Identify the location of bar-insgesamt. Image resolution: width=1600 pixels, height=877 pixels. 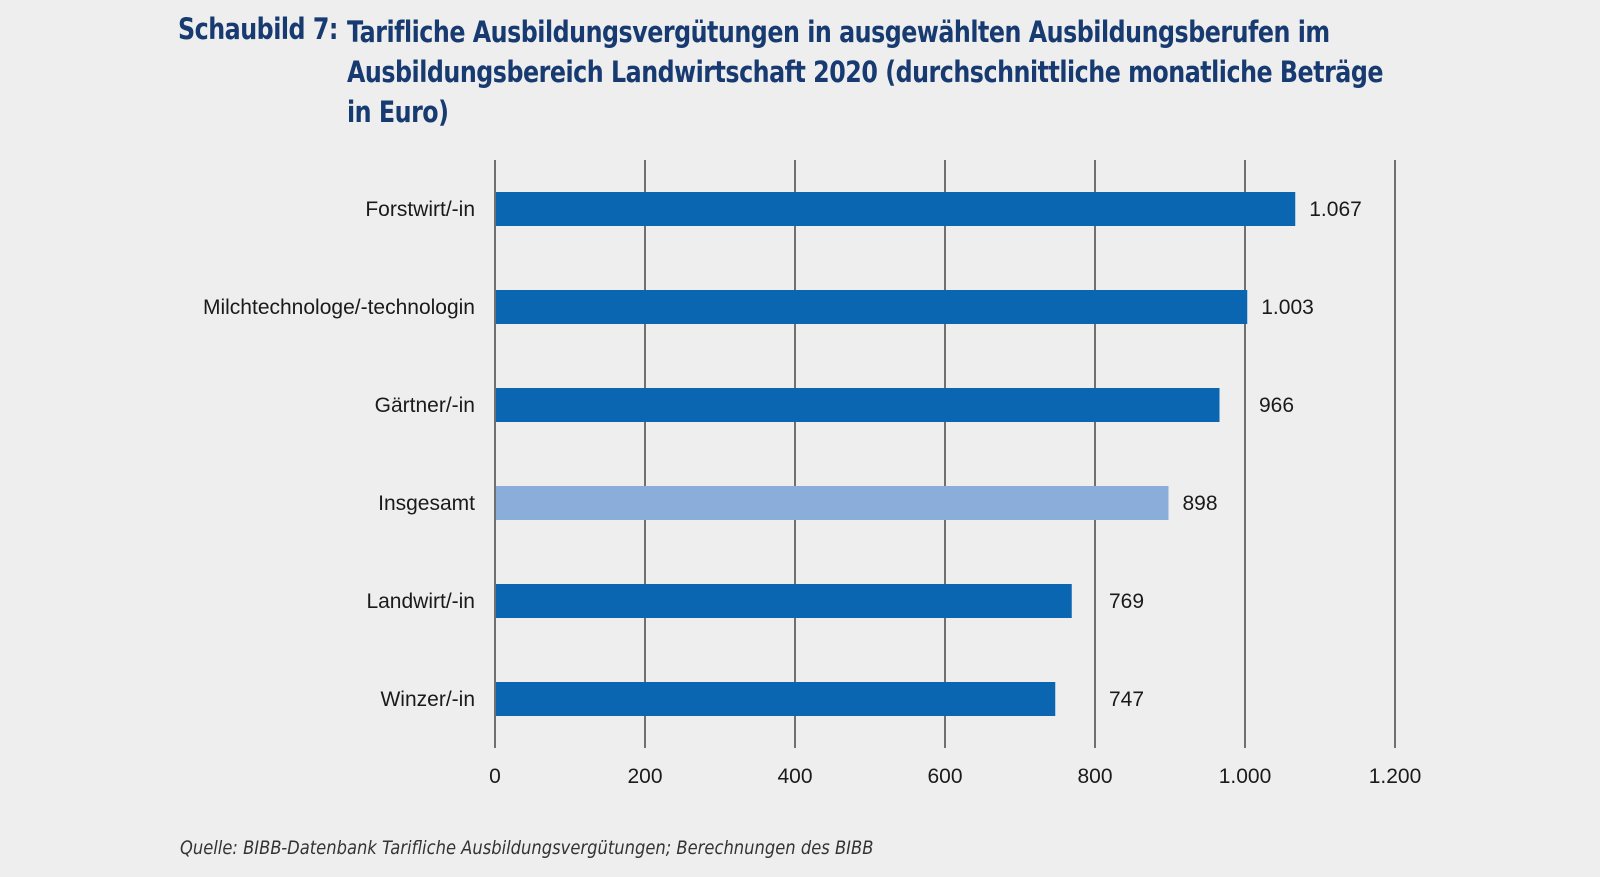
(832, 503).